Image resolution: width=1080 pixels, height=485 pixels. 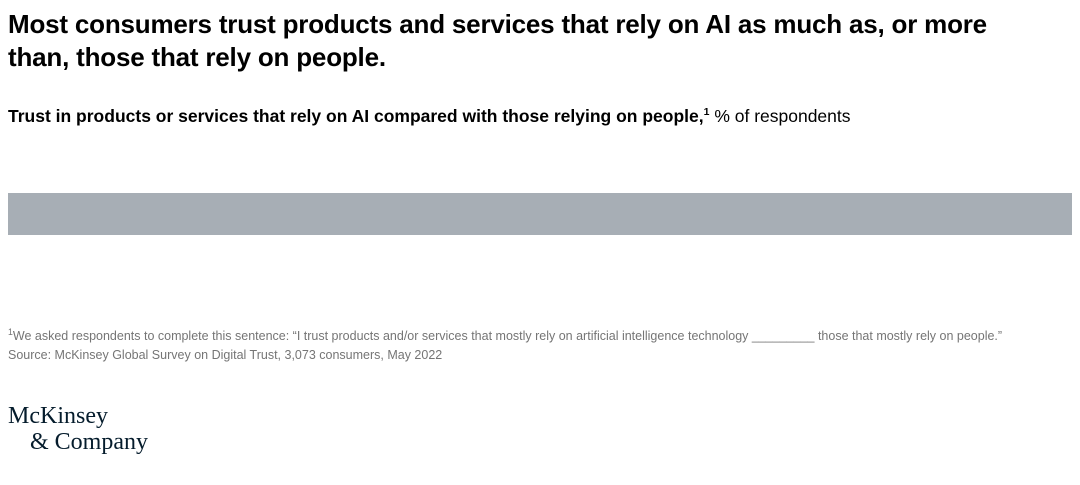 What do you see at coordinates (540, 429) in the screenshot?
I see `mckinsey-logo: McKinsey & Company` at bounding box center [540, 429].